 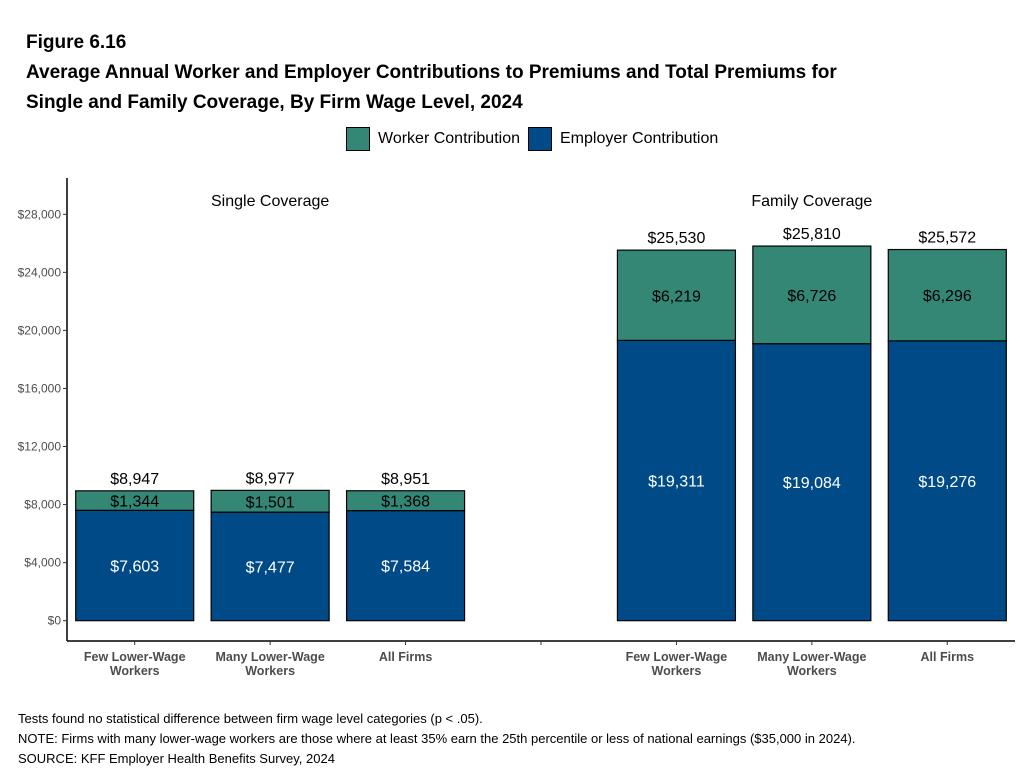 I want to click on y-tick-label: $4,000, so click(x=42, y=563).